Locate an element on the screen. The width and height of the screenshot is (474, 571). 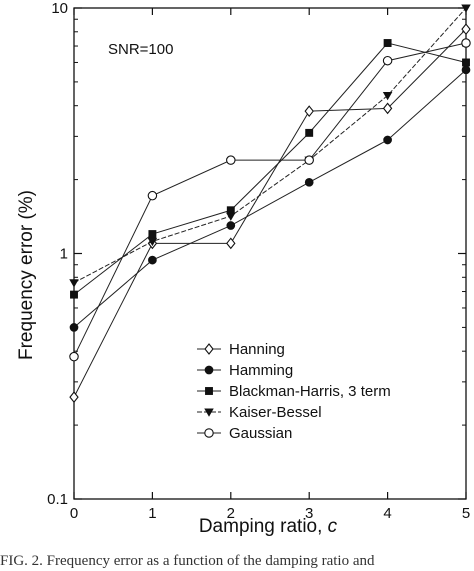
y-tick-label: 0.1 is located at coordinates (57, 499).